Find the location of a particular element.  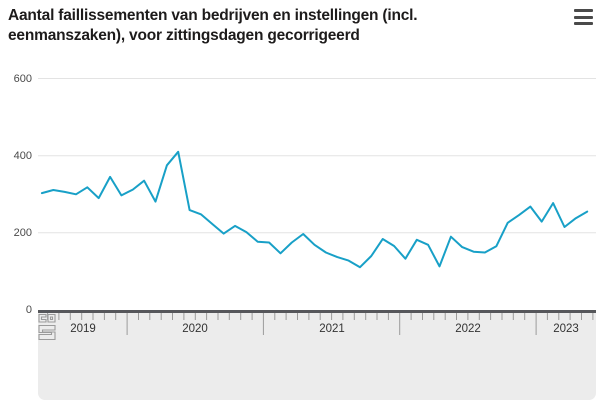

y-tick-label: 200 is located at coordinates (22, 233).